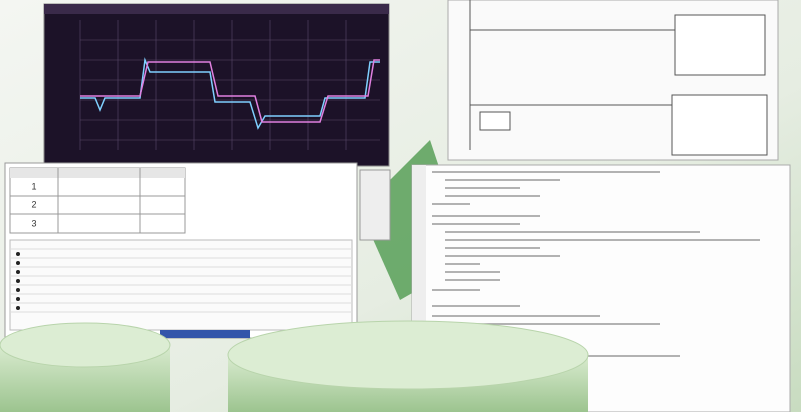 The image size is (801, 412). What do you see at coordinates (97, 173) in the screenshot?
I see `axis-table-header` at bounding box center [97, 173].